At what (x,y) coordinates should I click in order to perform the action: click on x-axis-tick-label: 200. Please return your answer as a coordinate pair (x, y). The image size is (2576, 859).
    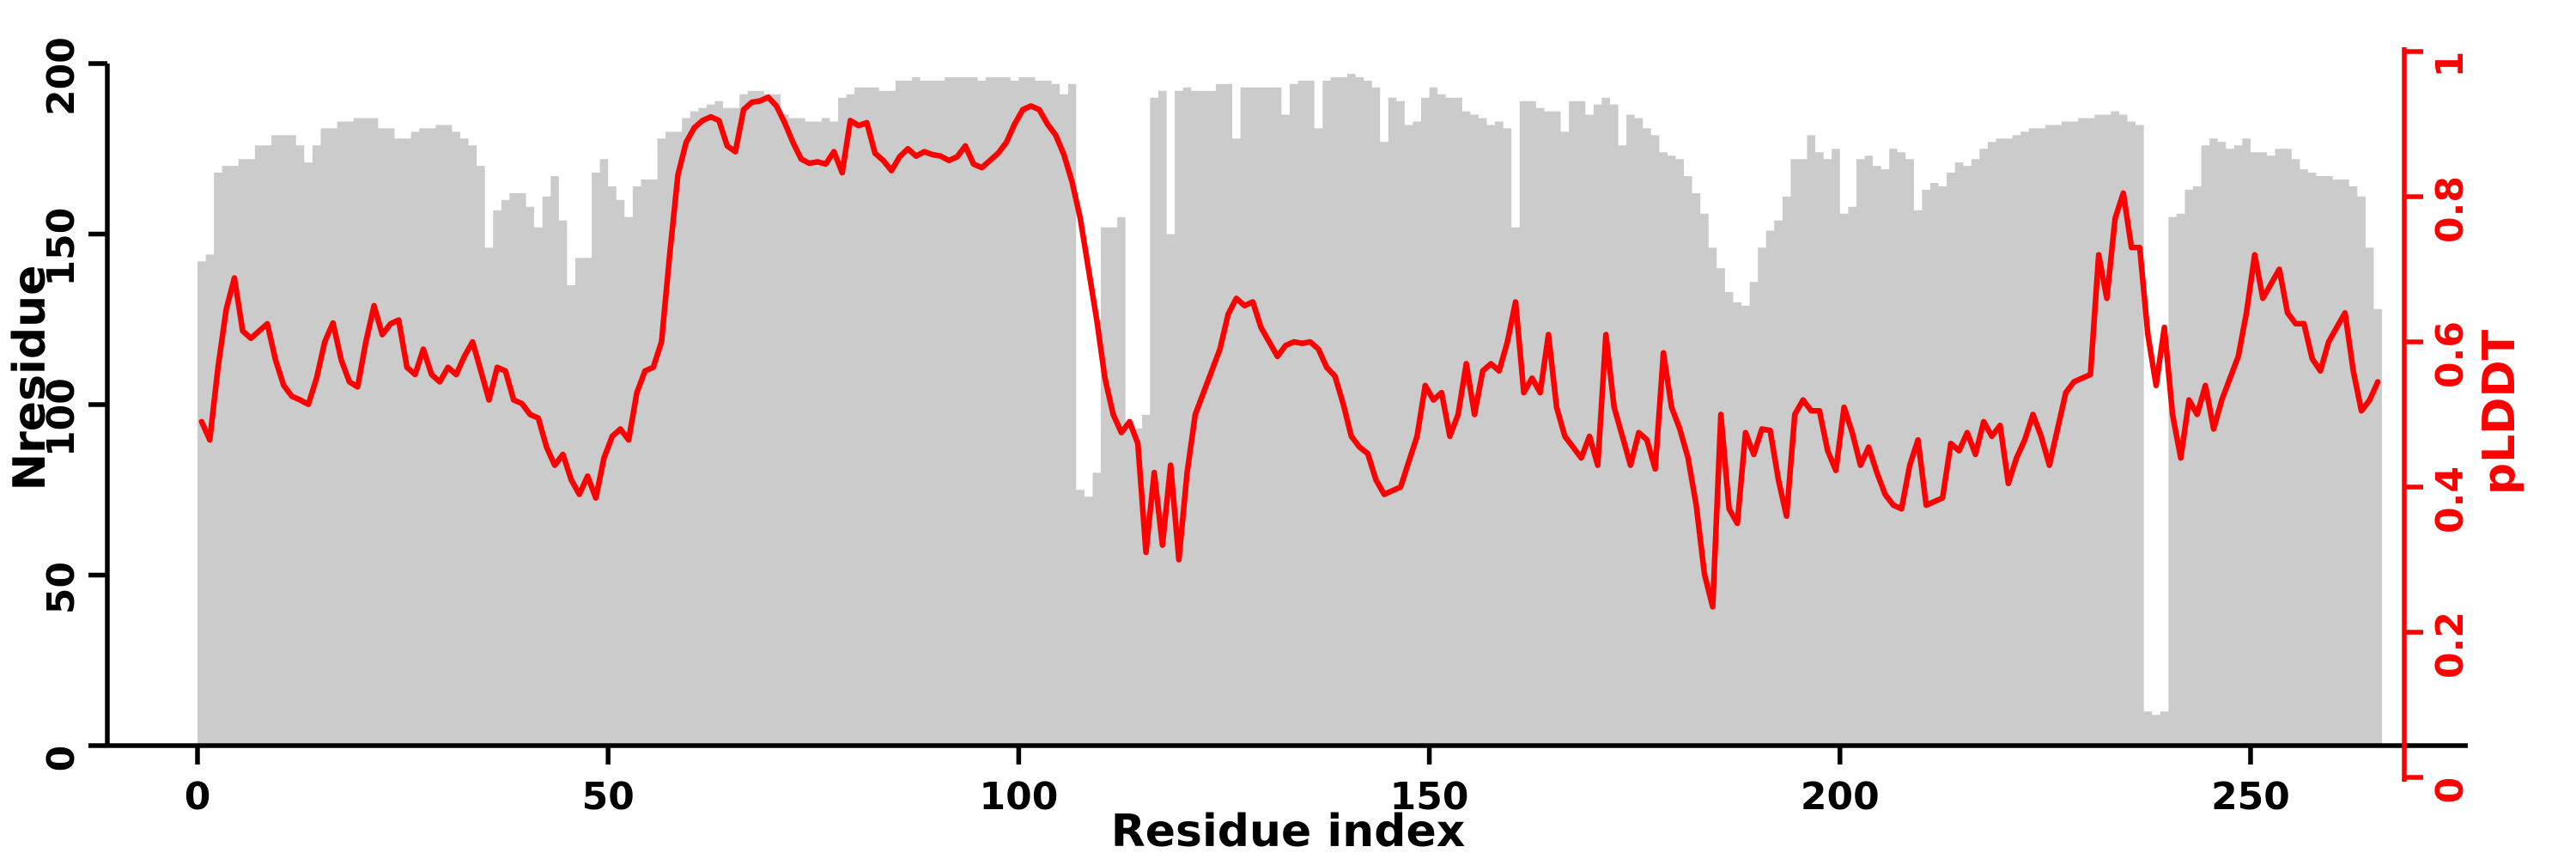
    Looking at the image, I should click on (1841, 797).